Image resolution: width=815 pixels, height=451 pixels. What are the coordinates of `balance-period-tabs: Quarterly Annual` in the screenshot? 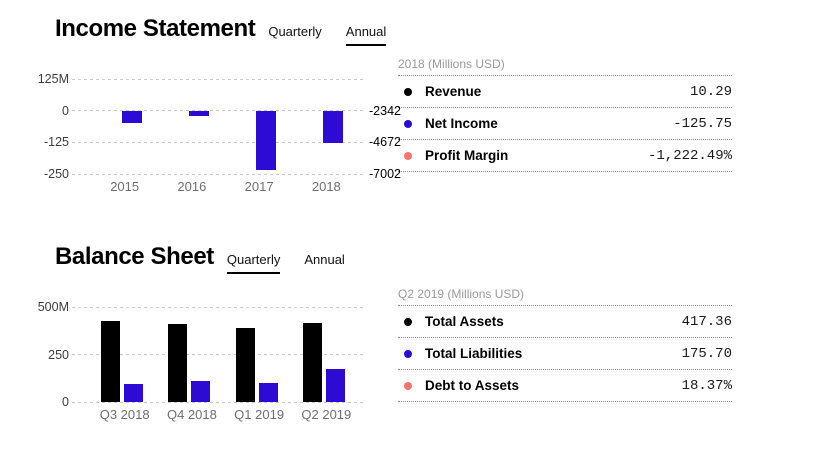 It's located at (285, 263).